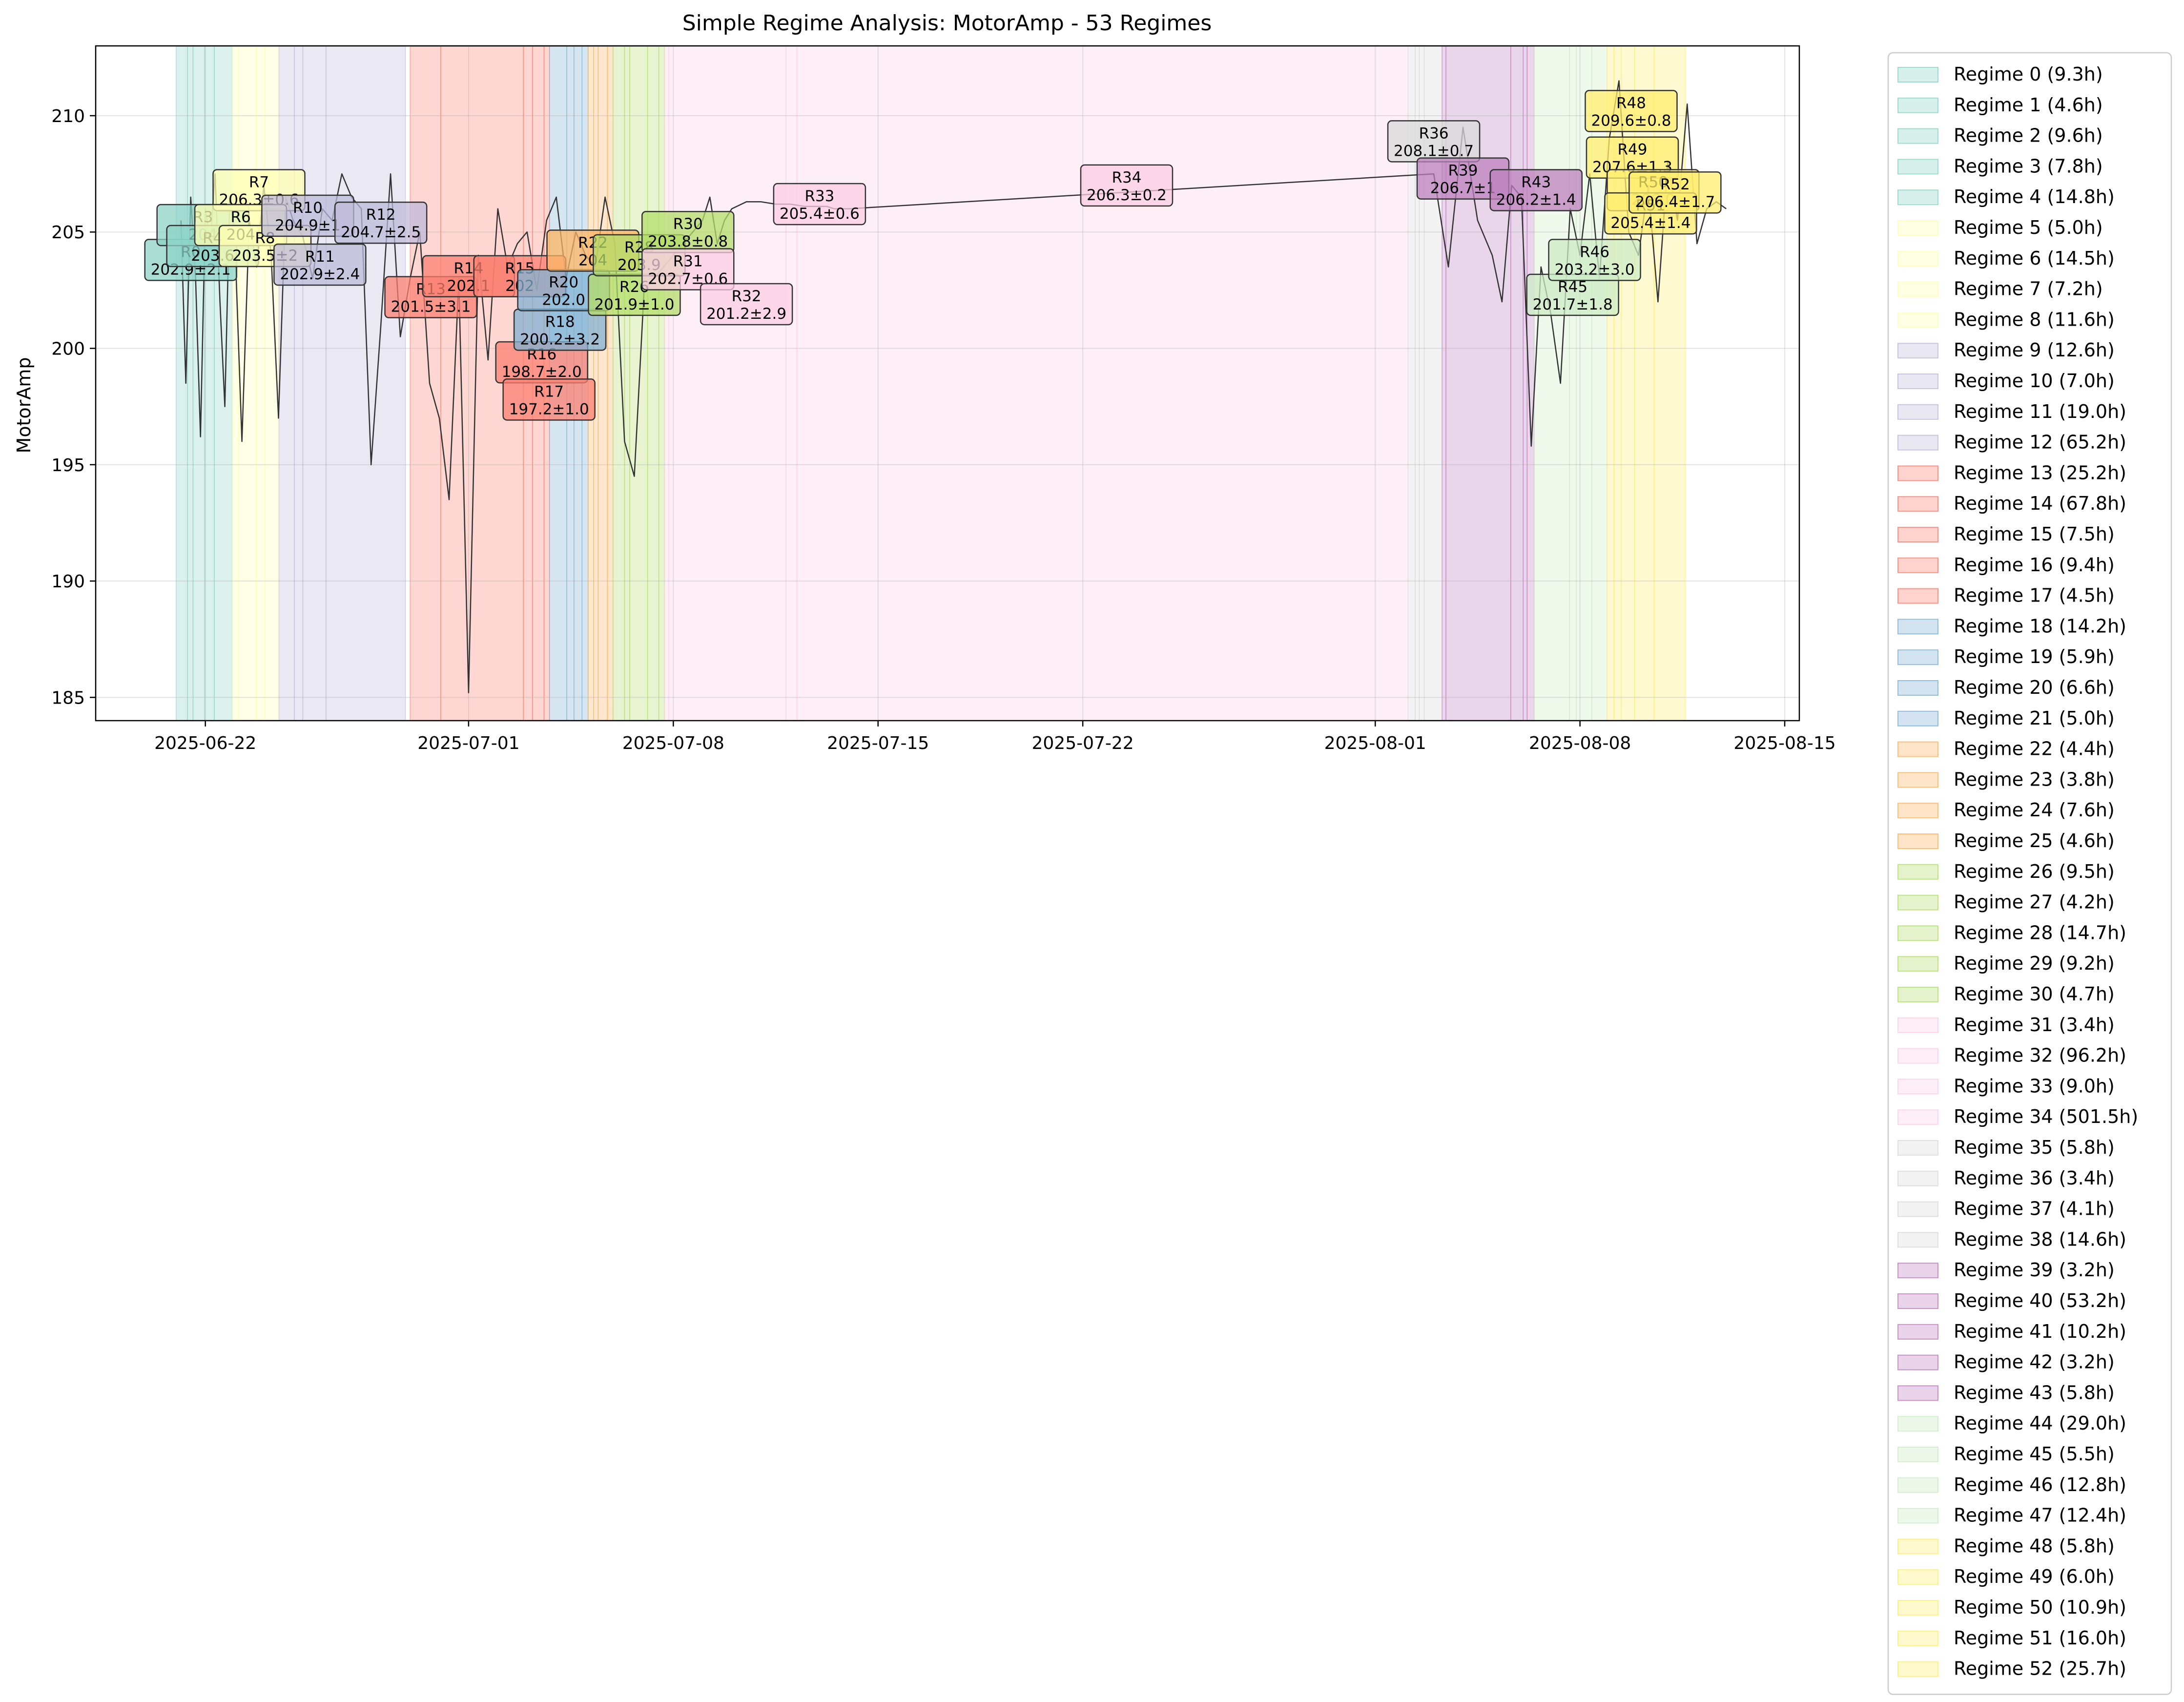 The height and width of the screenshot is (1702, 2184). I want to click on legend-entry-36: Regime 36 (3.4h), so click(2006, 1178).